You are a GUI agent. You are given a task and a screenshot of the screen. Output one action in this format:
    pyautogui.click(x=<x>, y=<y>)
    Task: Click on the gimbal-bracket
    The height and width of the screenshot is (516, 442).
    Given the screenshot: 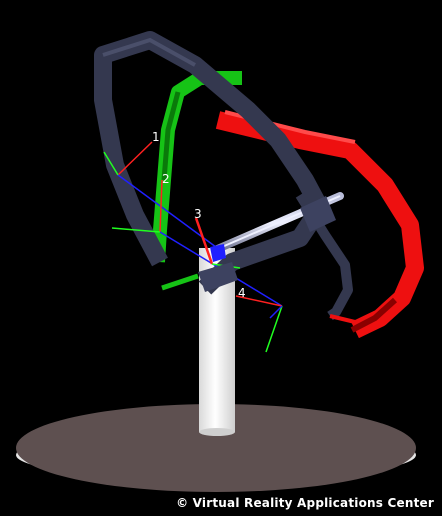 What is the action you would take?
    pyautogui.click(x=267, y=244)
    